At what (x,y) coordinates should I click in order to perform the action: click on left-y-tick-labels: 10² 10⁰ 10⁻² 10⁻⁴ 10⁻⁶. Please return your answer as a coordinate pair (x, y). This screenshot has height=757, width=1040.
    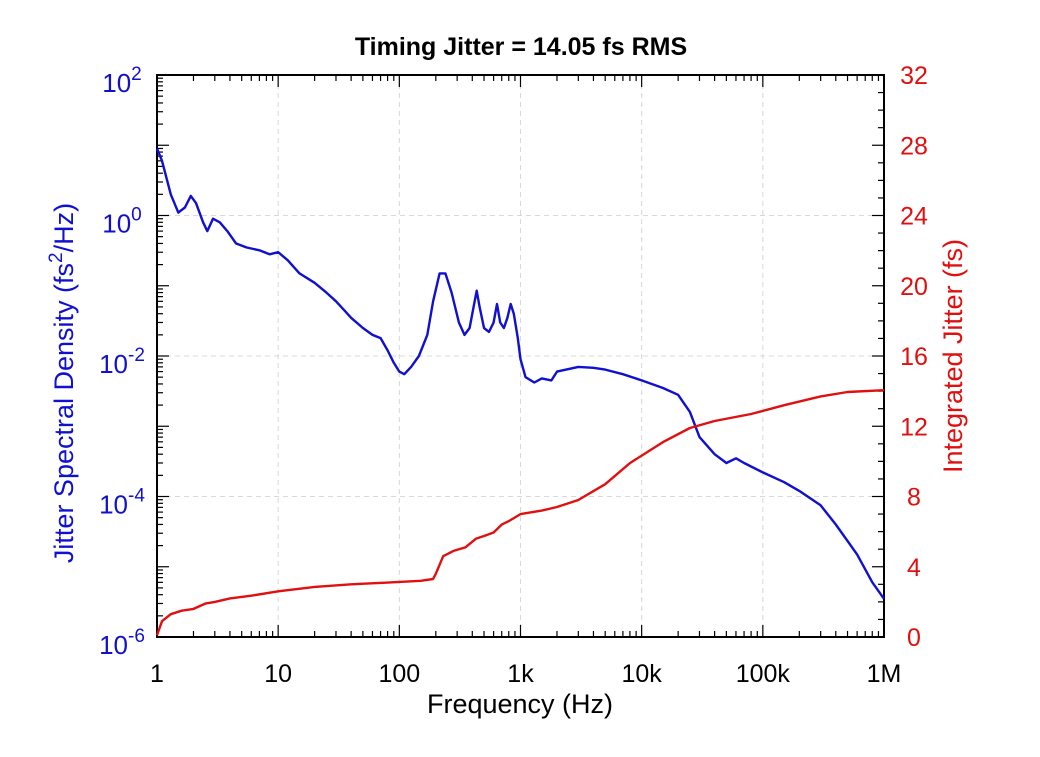
    Looking at the image, I should click on (122, 362).